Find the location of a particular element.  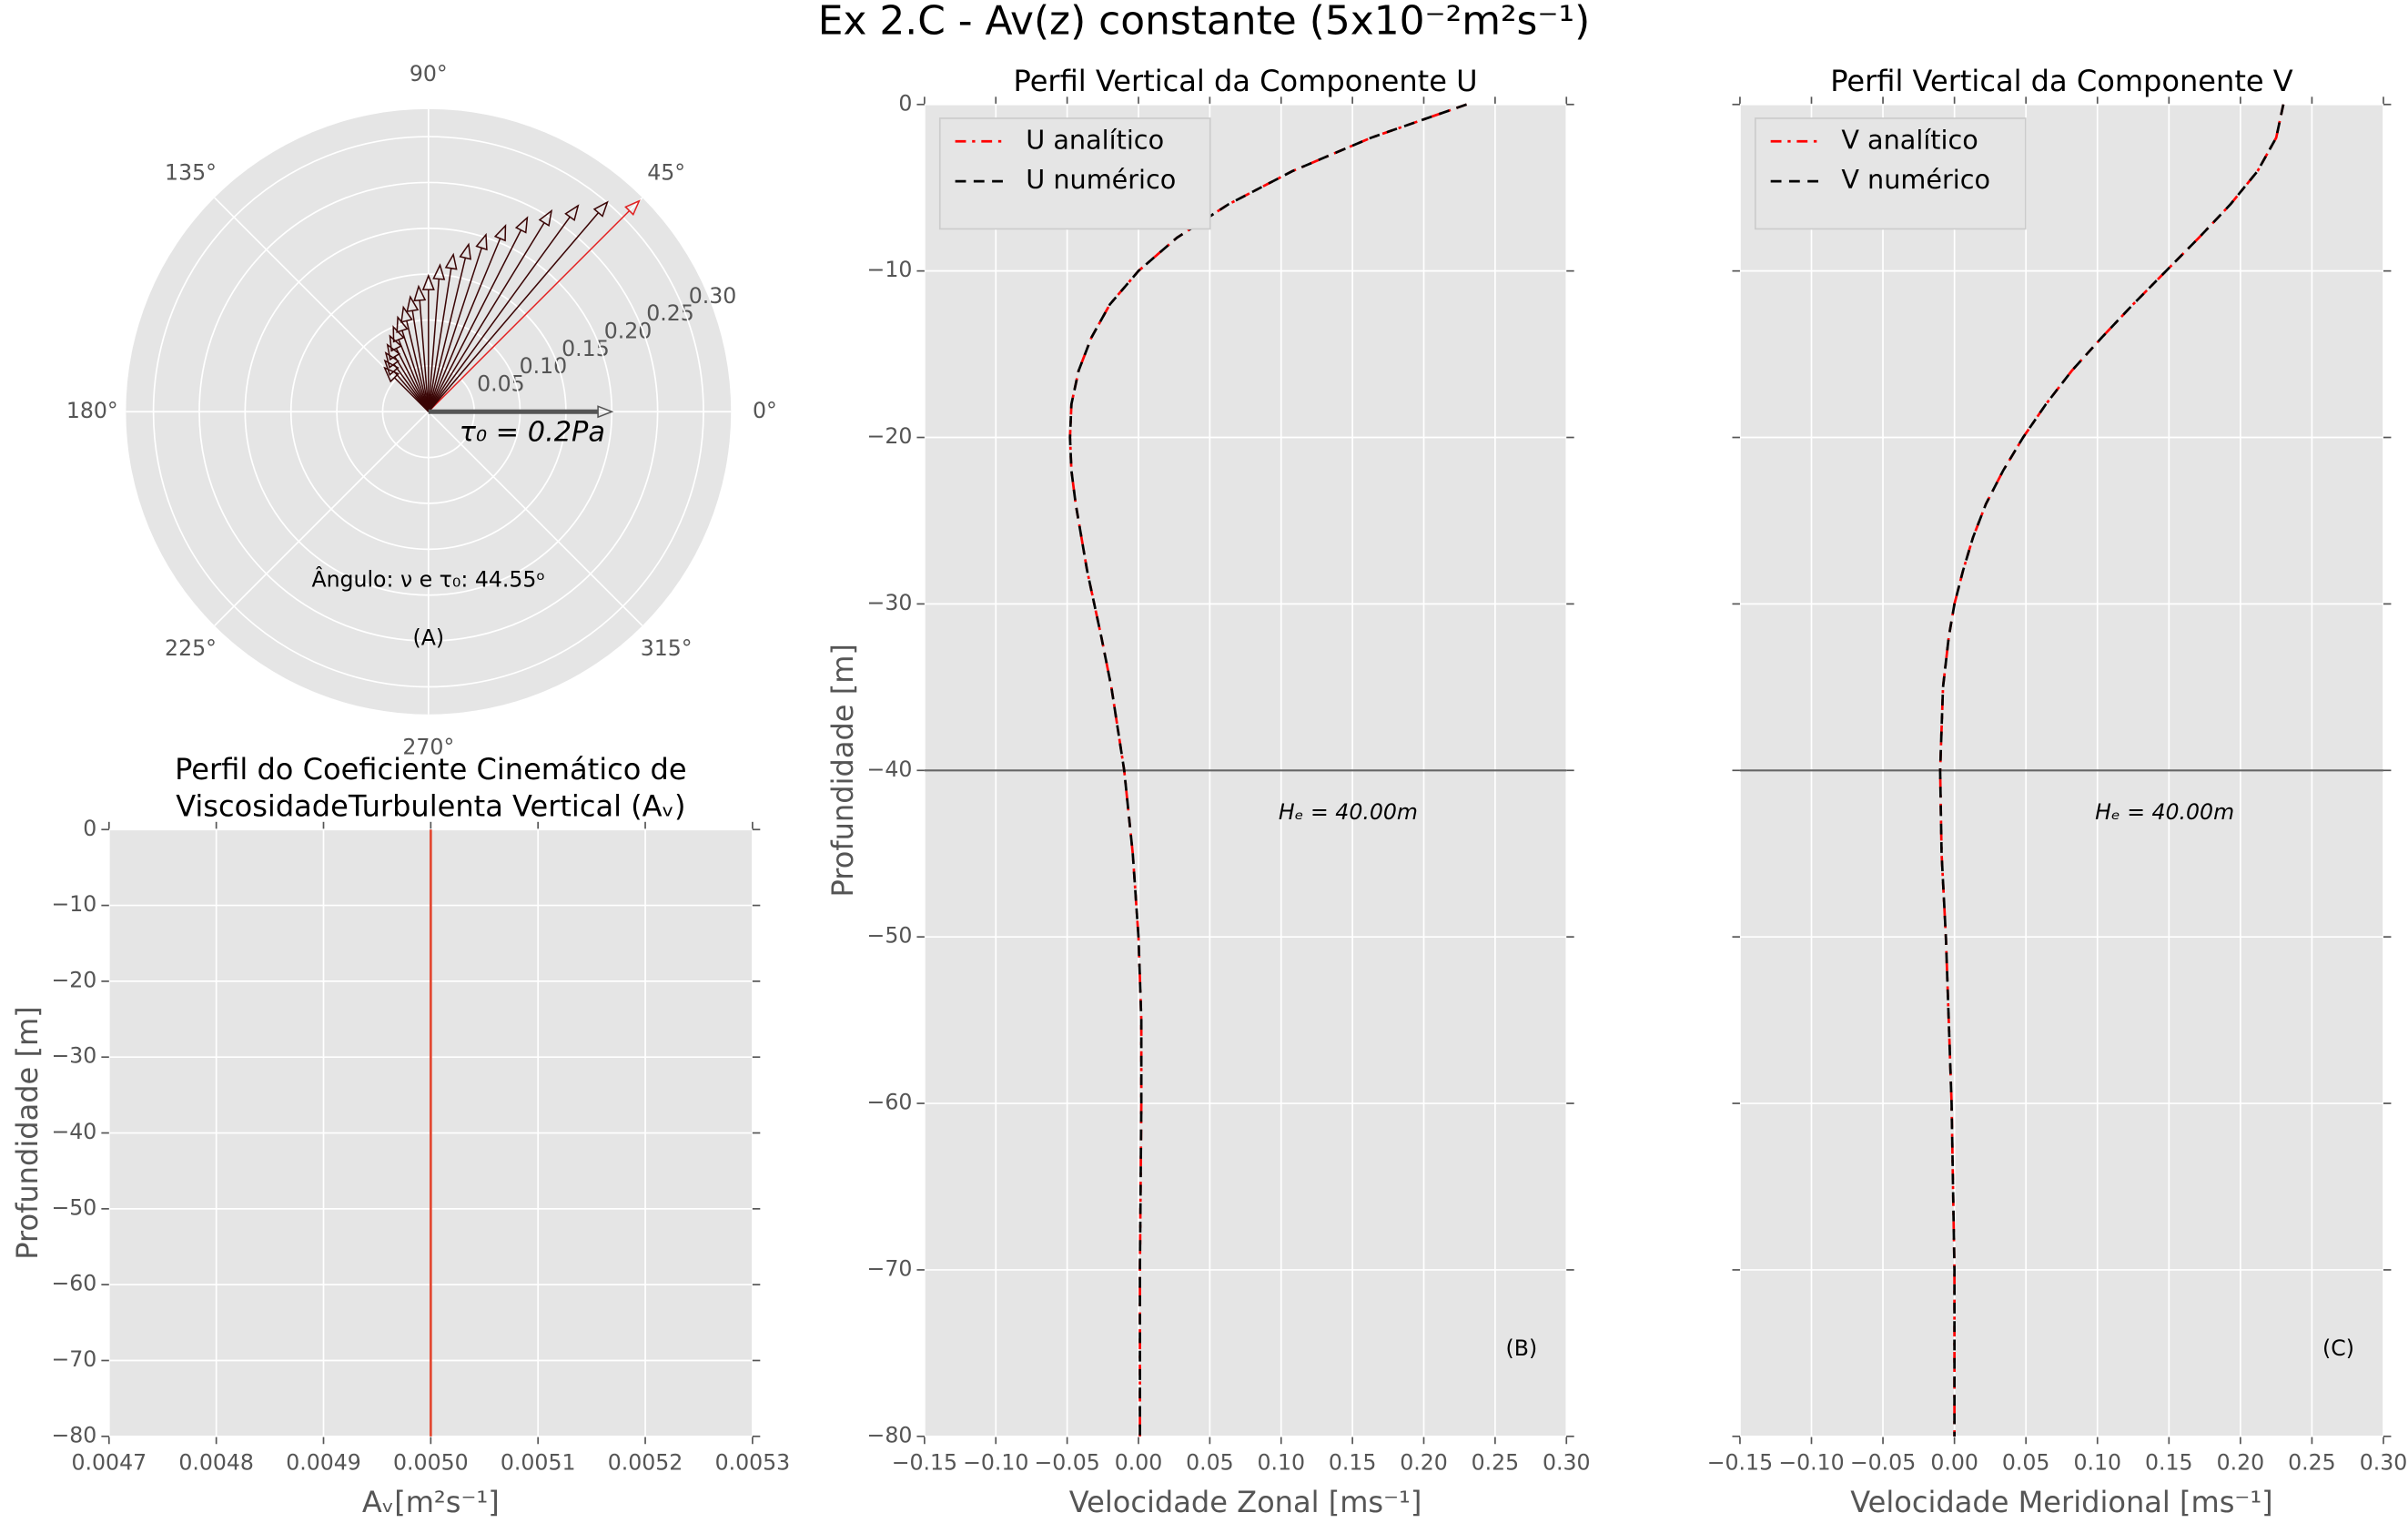

x-axis-label: Velocidade Zonal [ms⁻¹] is located at coordinates (1245, 1502).